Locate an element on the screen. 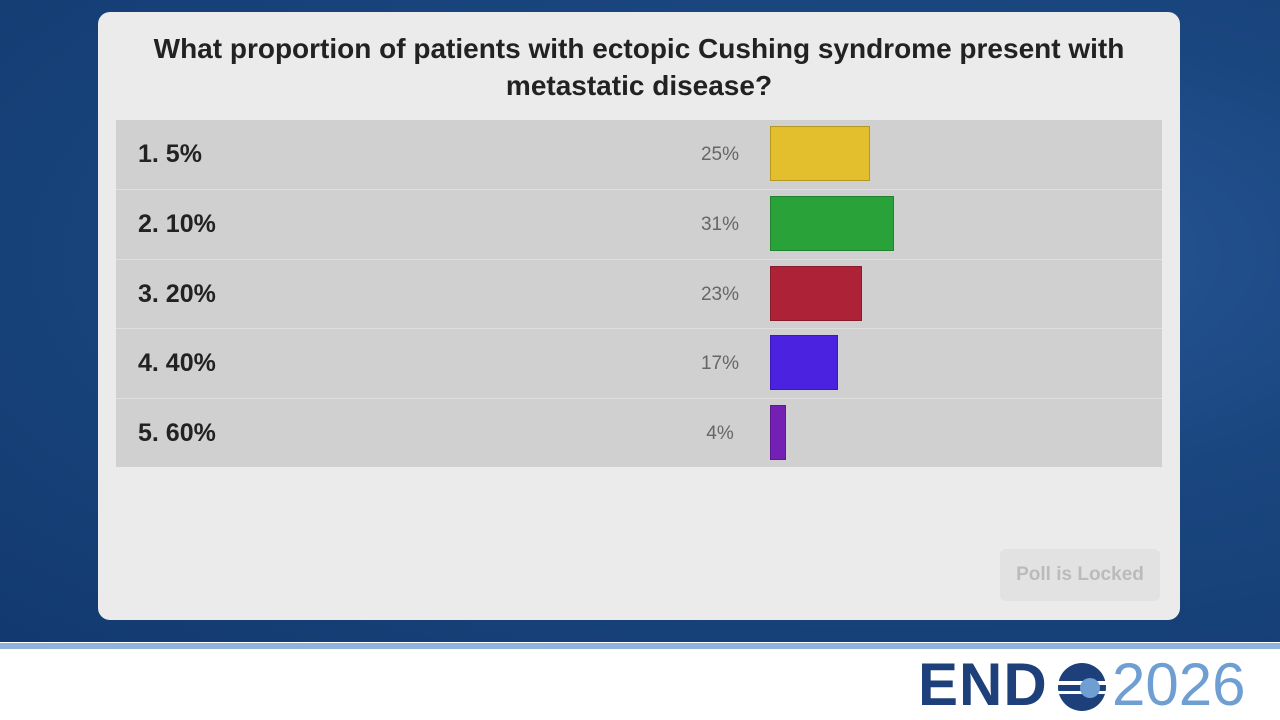 This screenshot has height=720, width=1280. poll-locked-button: Poll is Locked is located at coordinates (1080, 575).